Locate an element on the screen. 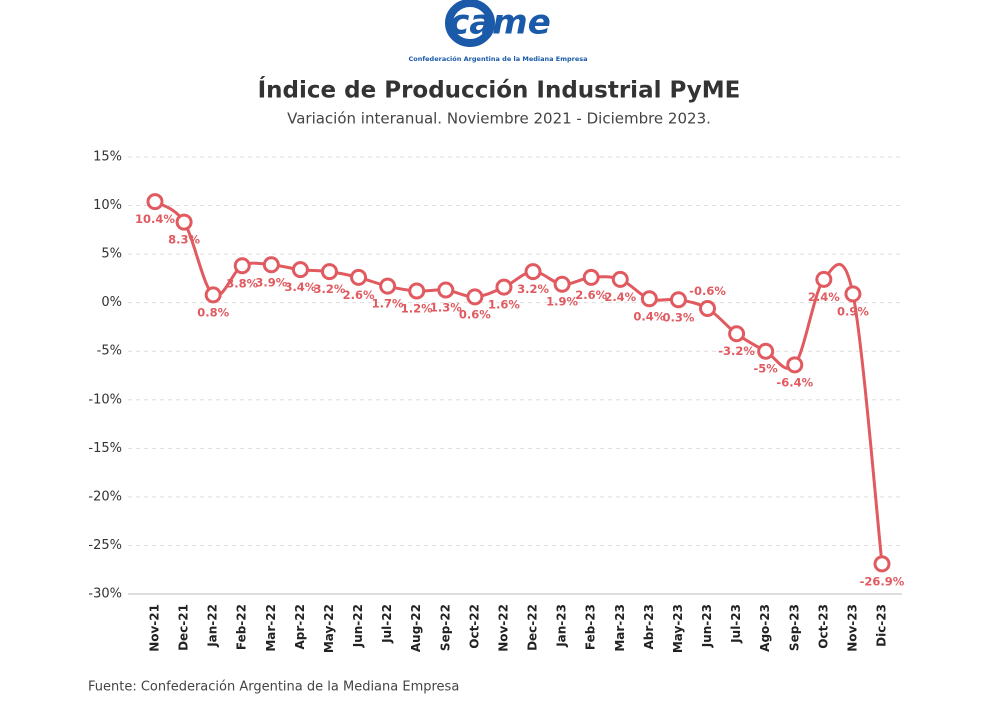 Image resolution: width=998 pixels, height=722 pixels. data-label: 1.2% is located at coordinates (417, 309).